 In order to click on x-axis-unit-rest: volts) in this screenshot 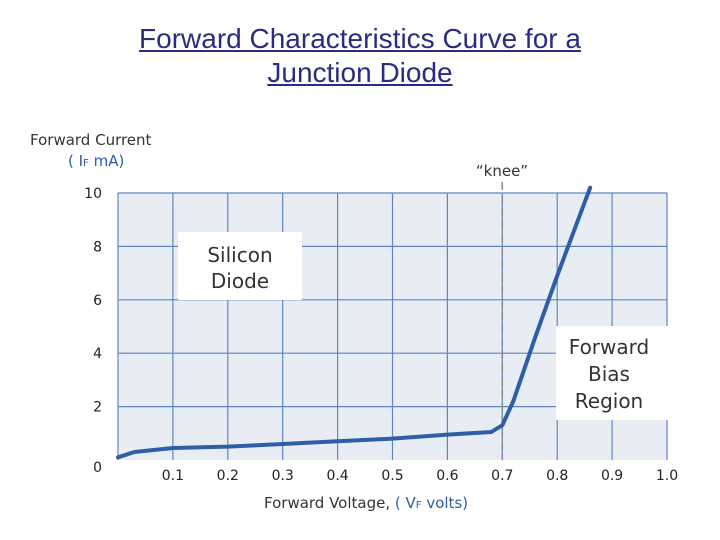, I will do `click(445, 503)`.